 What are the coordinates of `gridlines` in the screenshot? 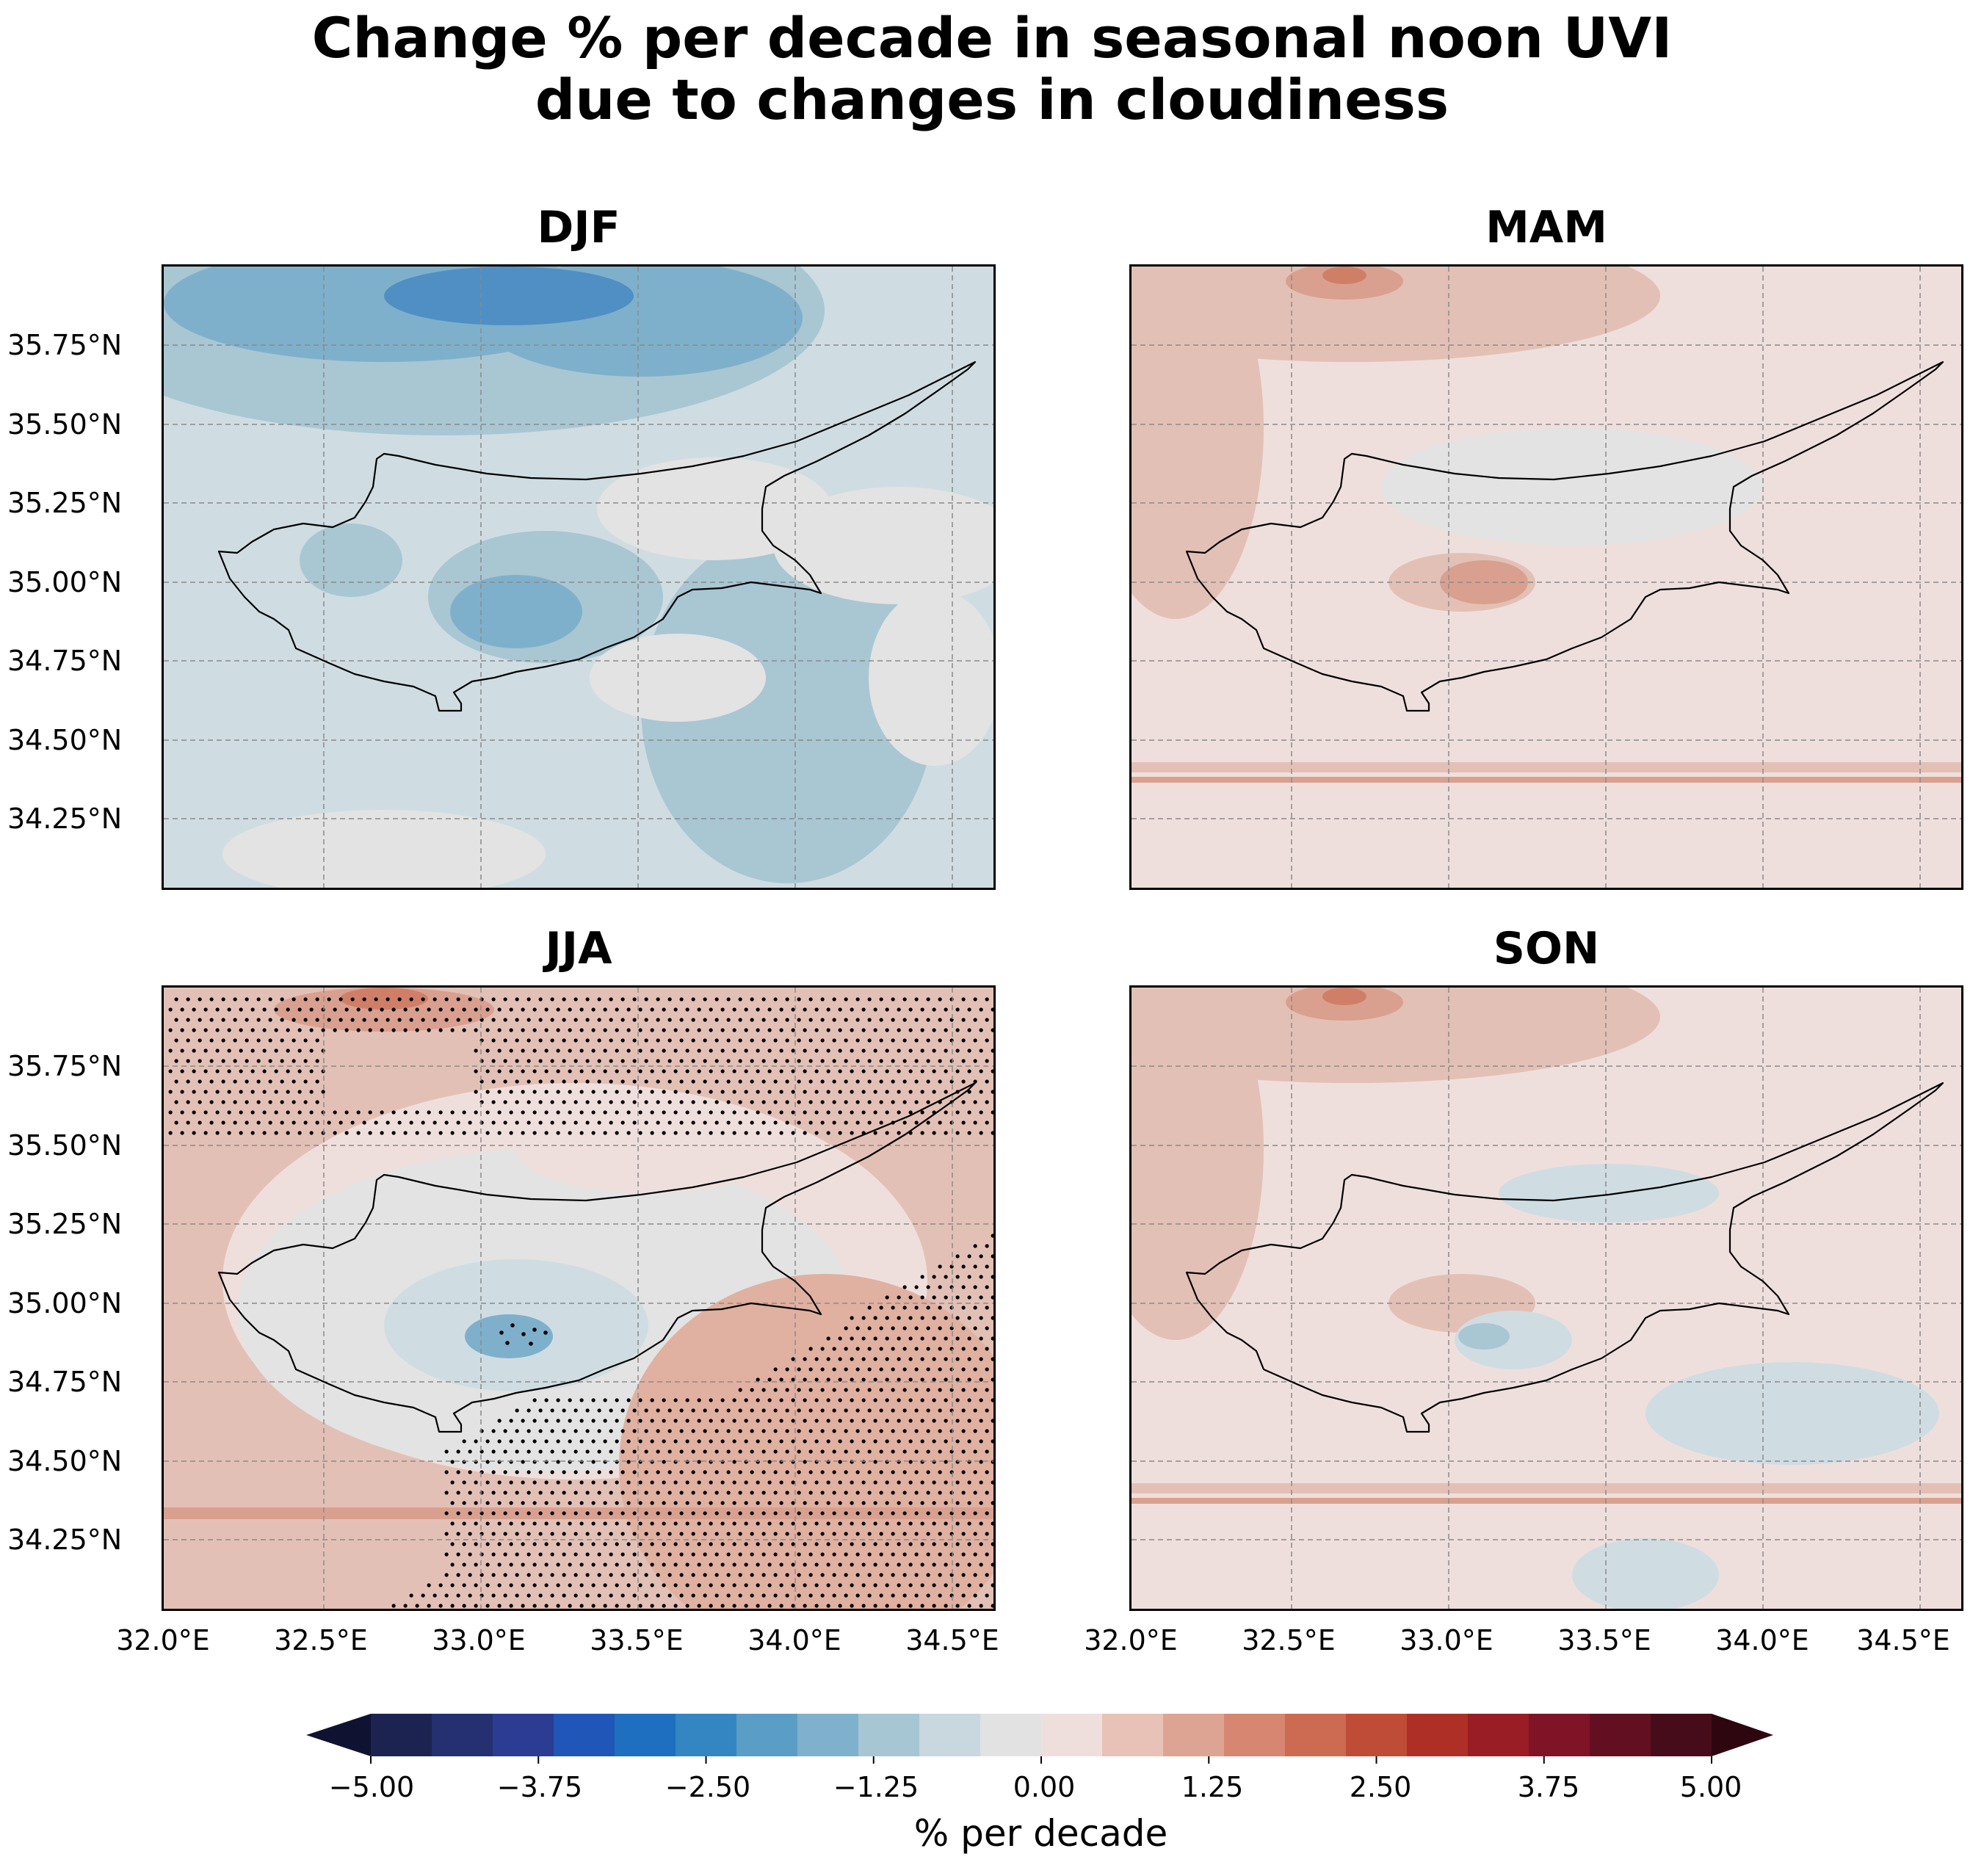 It's located at (578, 1298).